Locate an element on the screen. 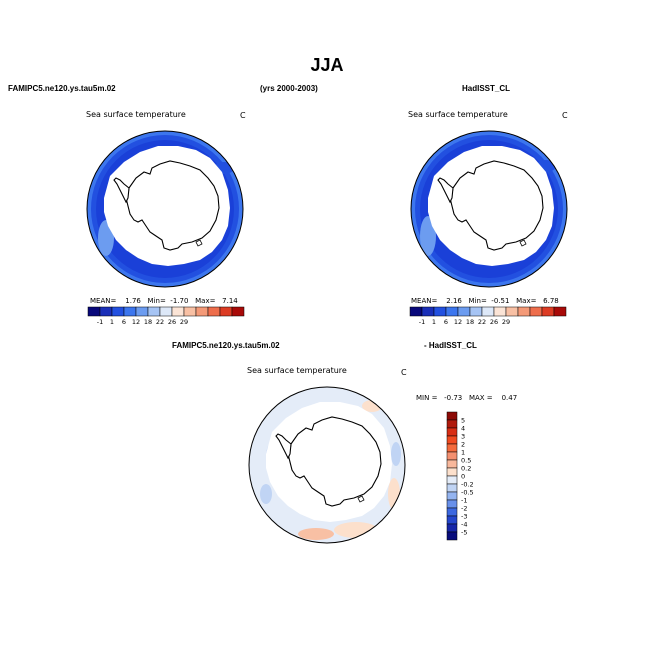  period-header: (yrs 2000-2003) is located at coordinates (289, 88).